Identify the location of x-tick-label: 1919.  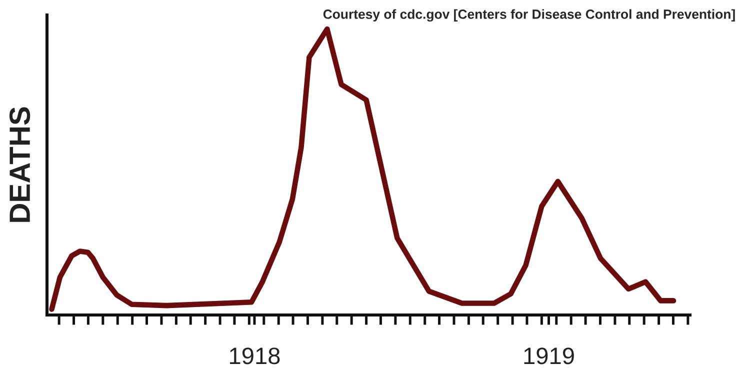
(549, 356).